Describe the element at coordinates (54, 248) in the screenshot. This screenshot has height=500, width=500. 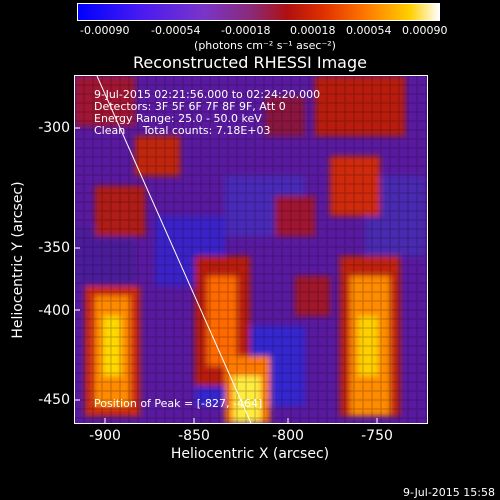
I see `y-tick-label: -350` at that location.